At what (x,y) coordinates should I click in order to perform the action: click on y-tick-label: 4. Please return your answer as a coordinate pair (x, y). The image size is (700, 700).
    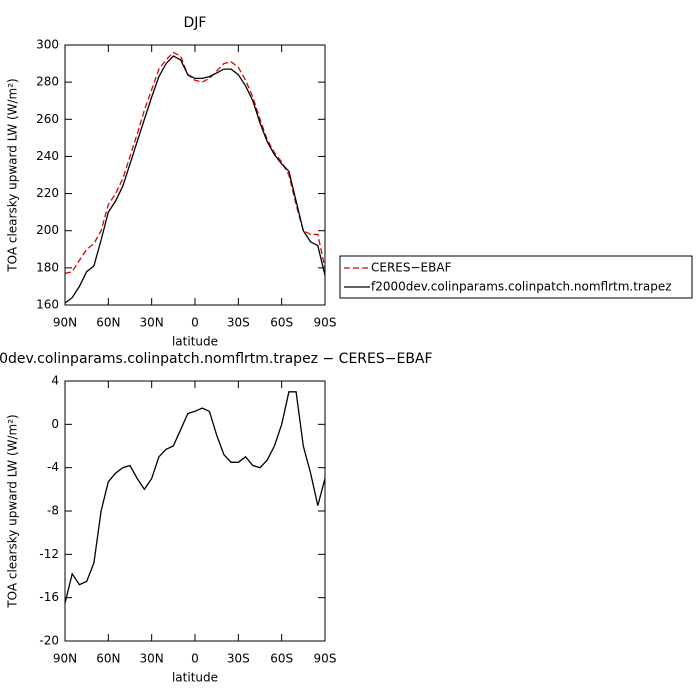
    Looking at the image, I should click on (55, 381).